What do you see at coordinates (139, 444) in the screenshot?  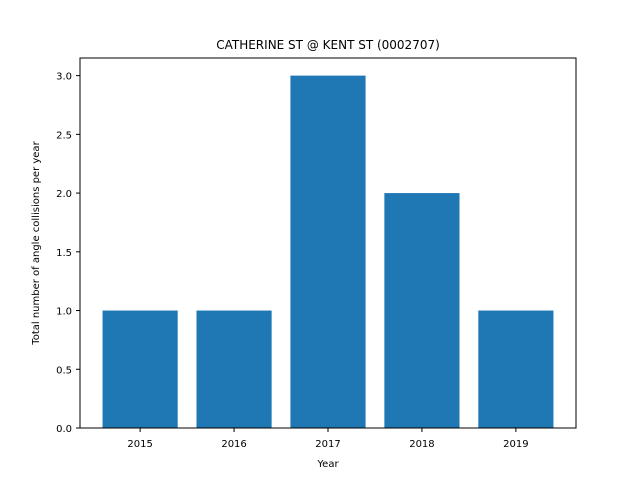 I see `x-tick-label: 2015` at bounding box center [139, 444].